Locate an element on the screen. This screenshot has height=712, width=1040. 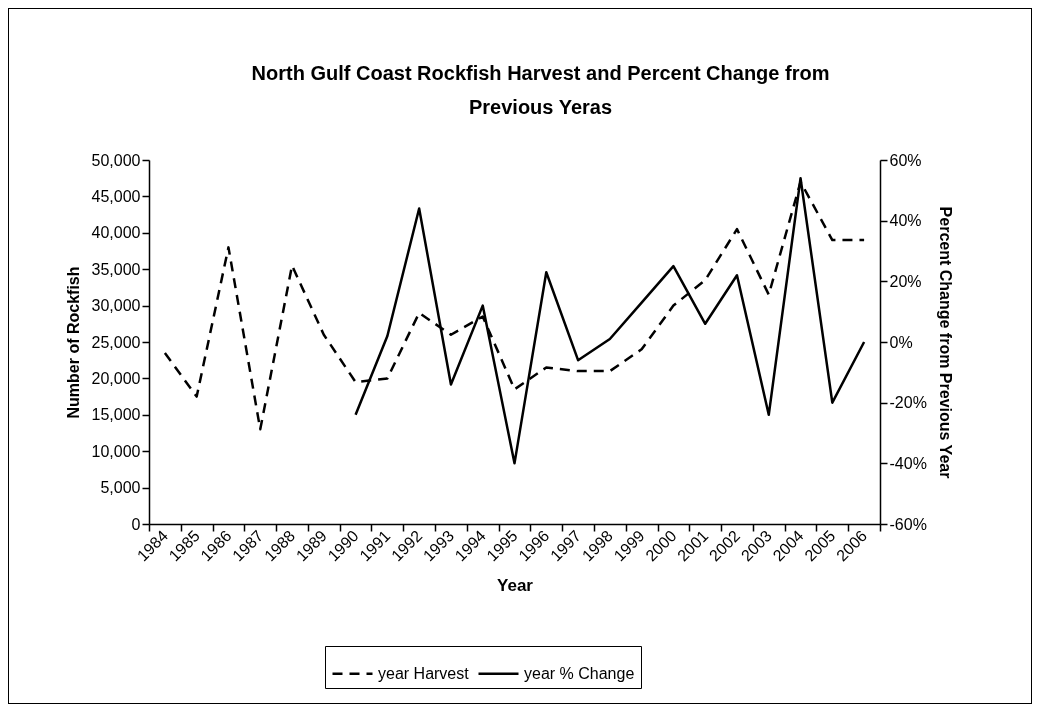
y-tick-label: 5,000 is located at coordinates (120, 488).